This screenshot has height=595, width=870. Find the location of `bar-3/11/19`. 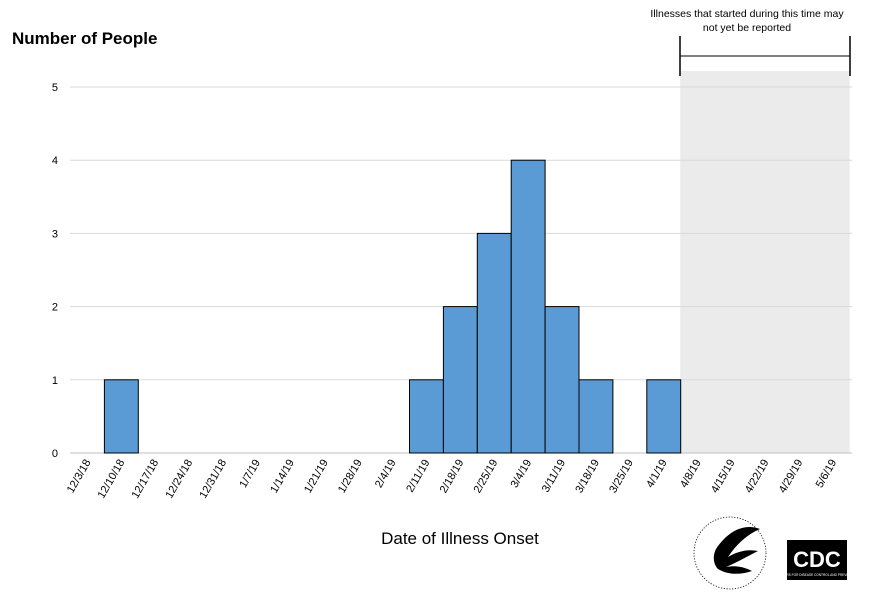

bar-3/11/19 is located at coordinates (562, 380).